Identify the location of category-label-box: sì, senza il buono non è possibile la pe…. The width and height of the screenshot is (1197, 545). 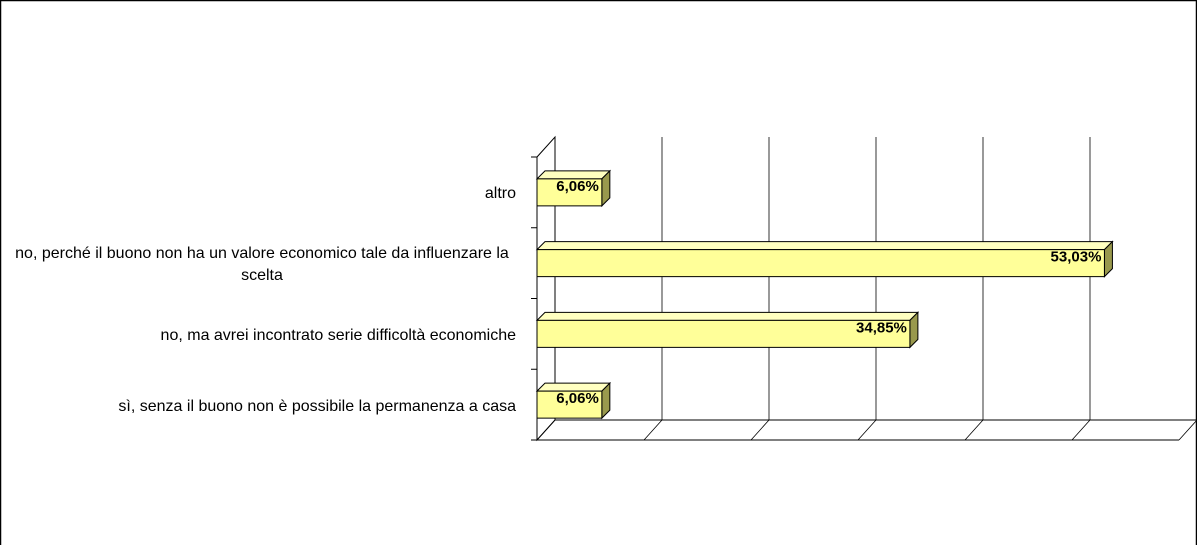
(262, 407).